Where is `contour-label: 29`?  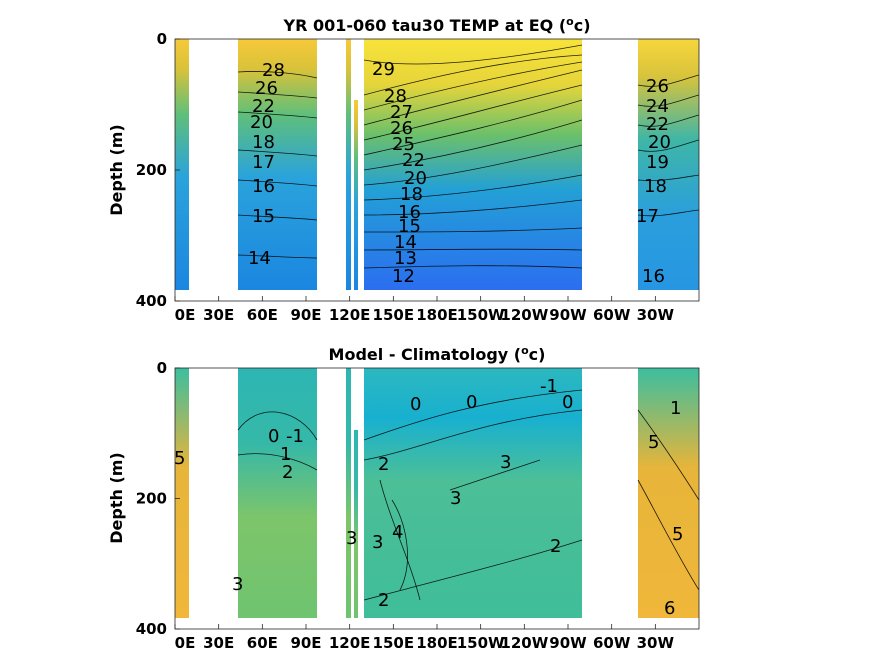 contour-label: 29 is located at coordinates (383, 69).